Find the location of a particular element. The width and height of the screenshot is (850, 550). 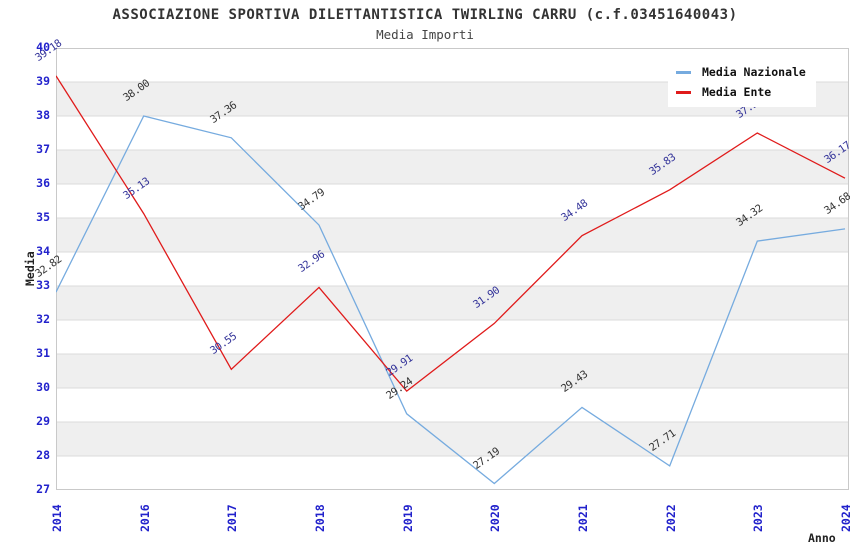

y-tick-label: 30 is located at coordinates (43, 387).